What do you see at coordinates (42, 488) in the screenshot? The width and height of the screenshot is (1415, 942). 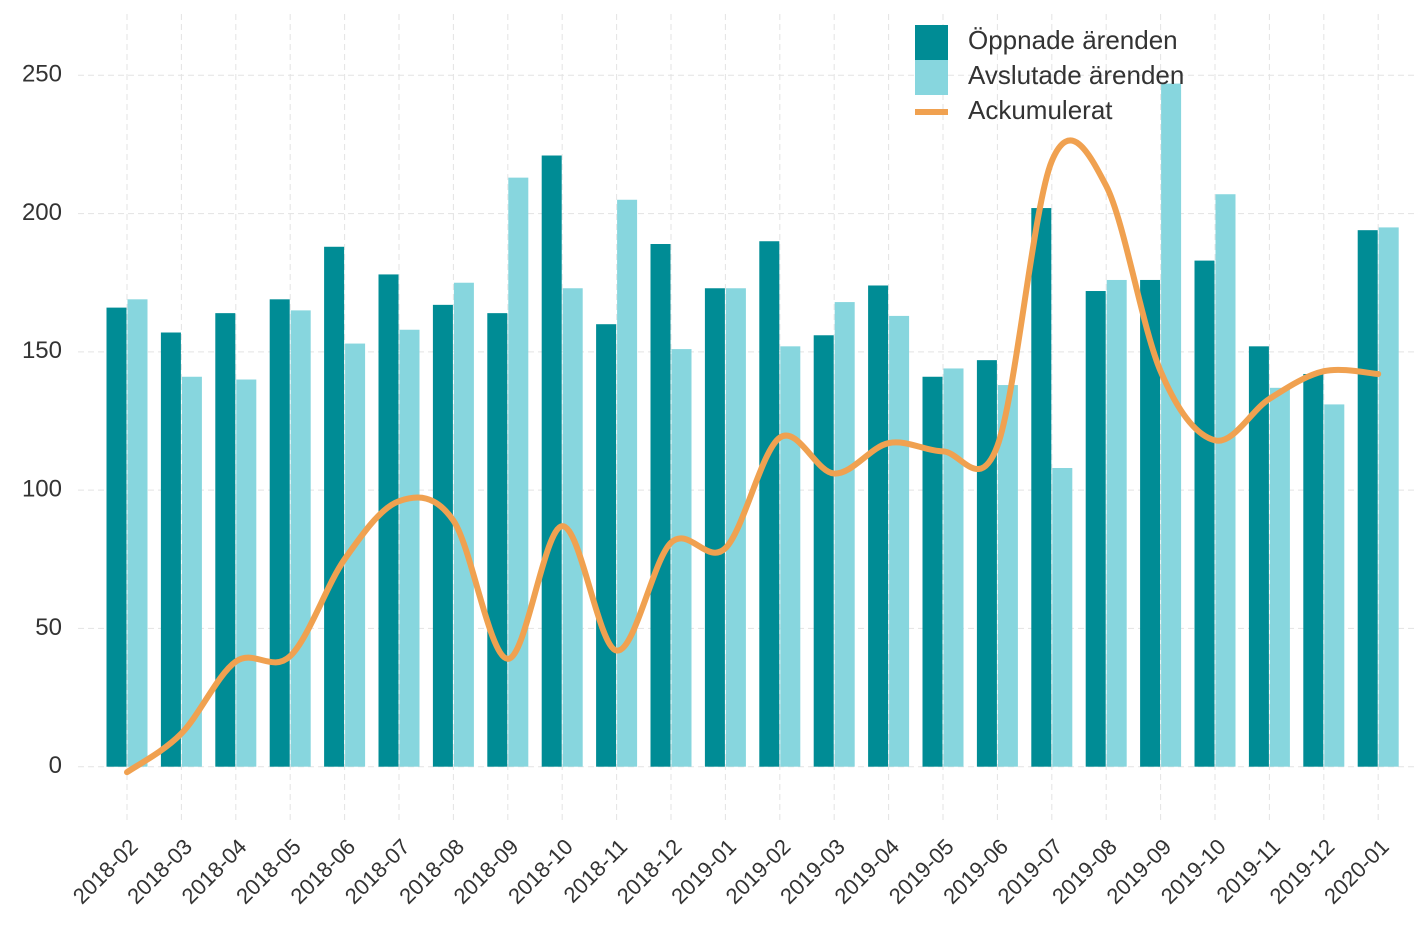 I see `y-tick-label: 100` at bounding box center [42, 488].